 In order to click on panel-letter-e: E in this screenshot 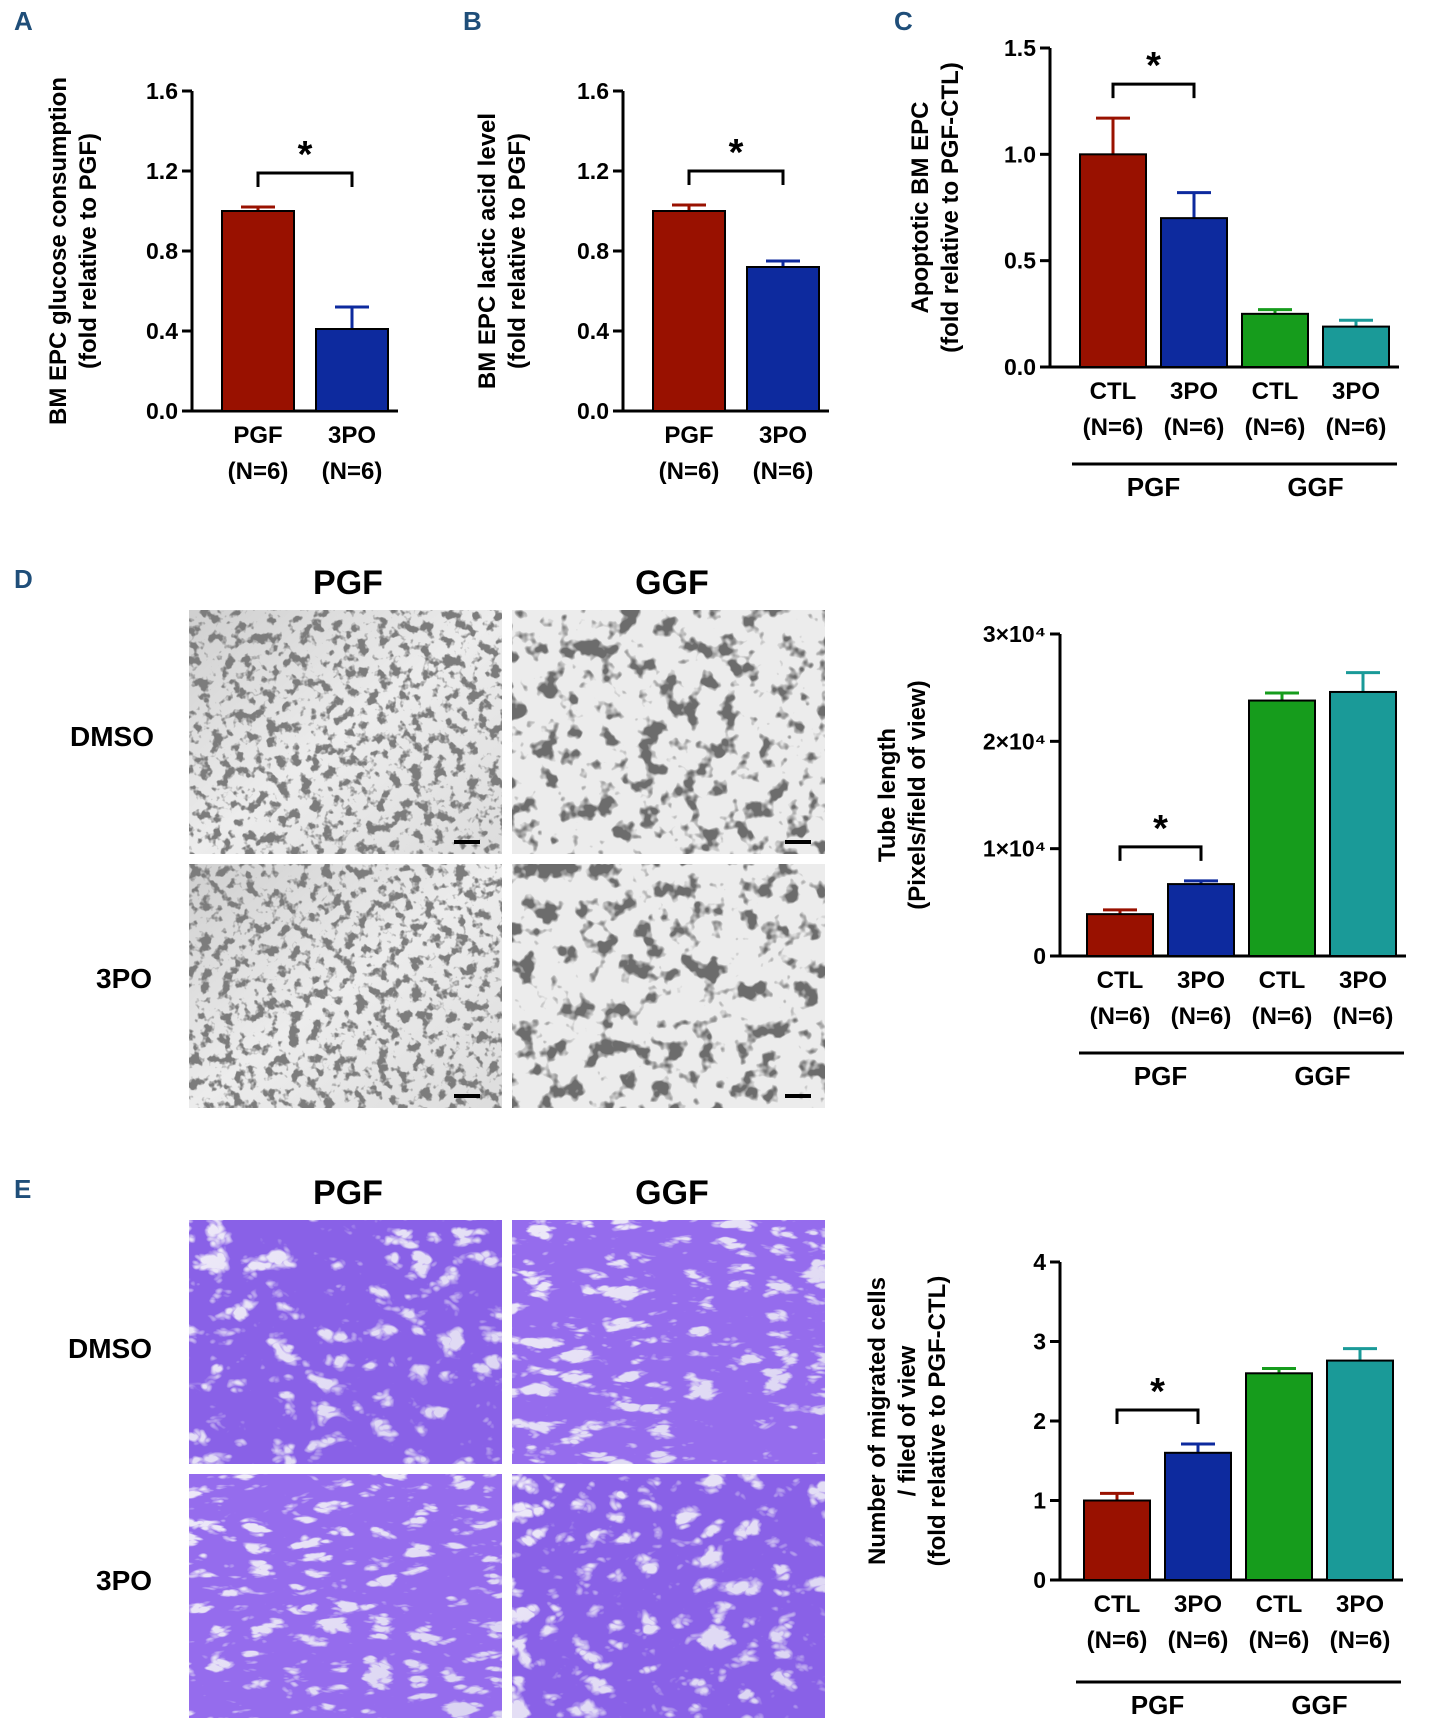, I will do `click(22, 1189)`.